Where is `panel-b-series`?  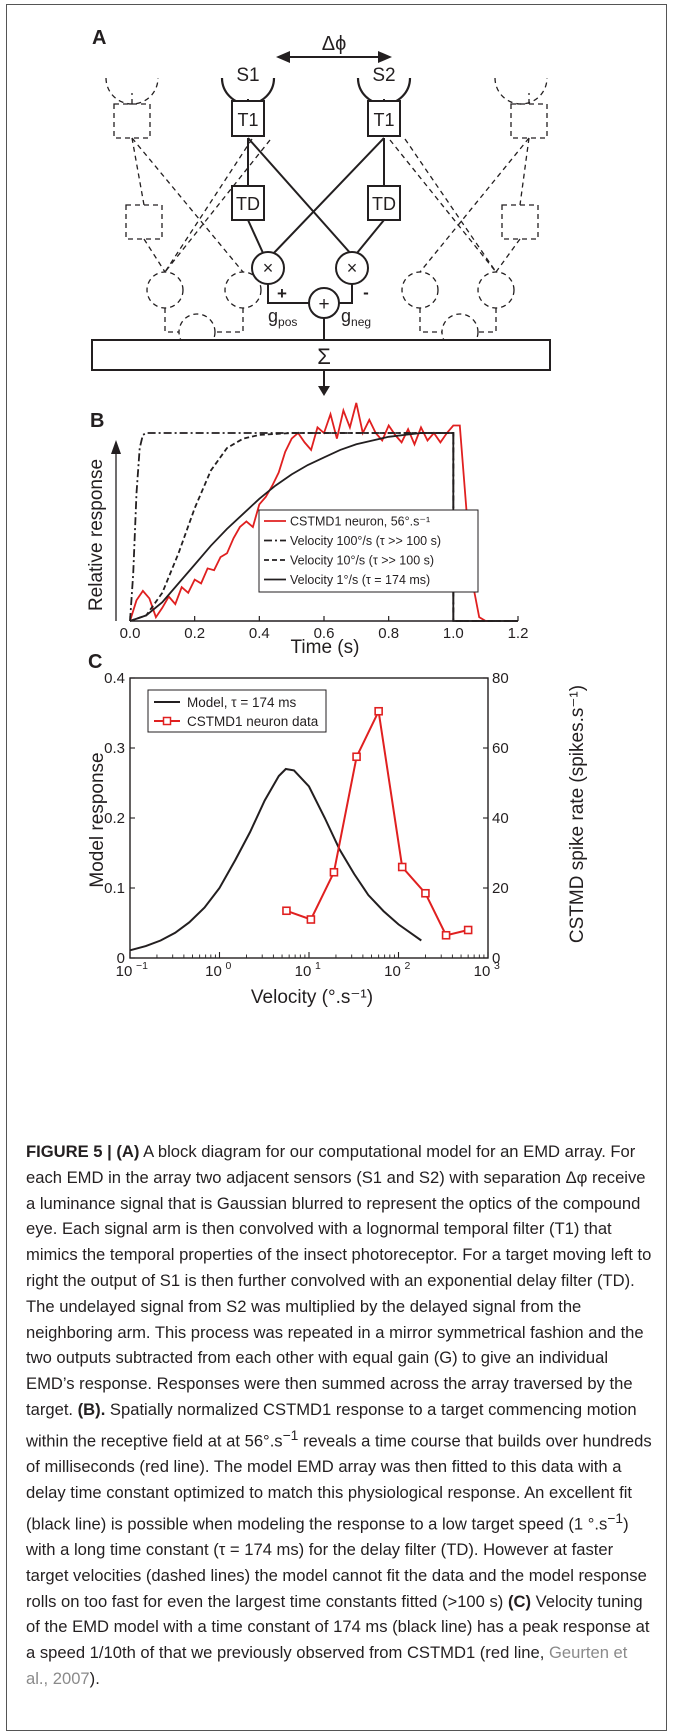 panel-b-series is located at coordinates (323, 512).